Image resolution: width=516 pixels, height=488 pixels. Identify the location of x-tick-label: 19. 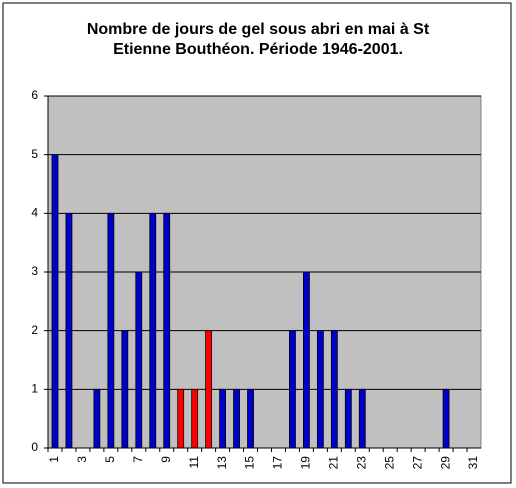
(306, 463).